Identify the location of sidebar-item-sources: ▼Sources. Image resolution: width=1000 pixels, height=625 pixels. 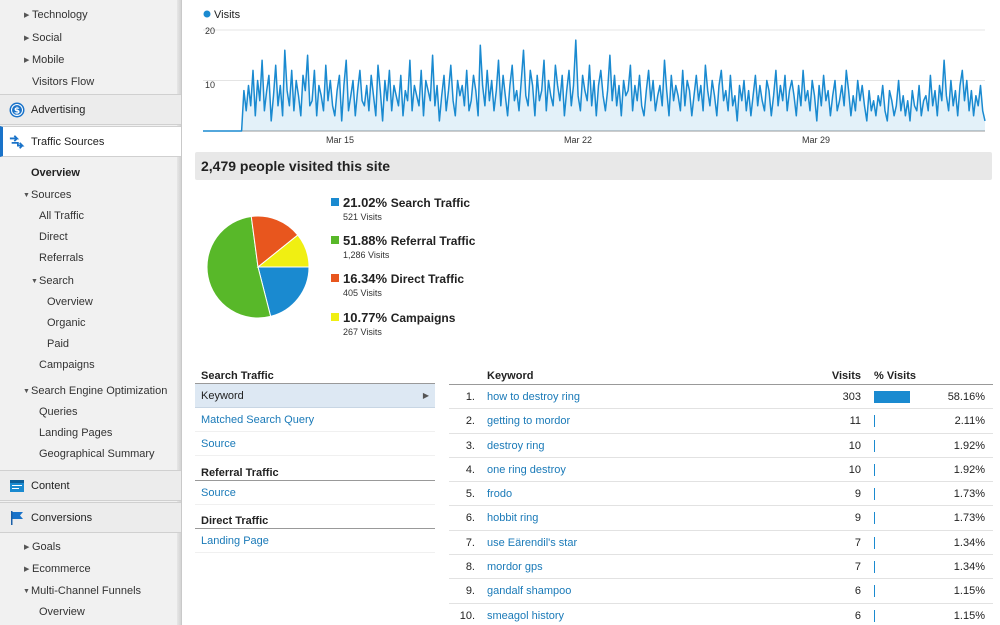
(47, 195).